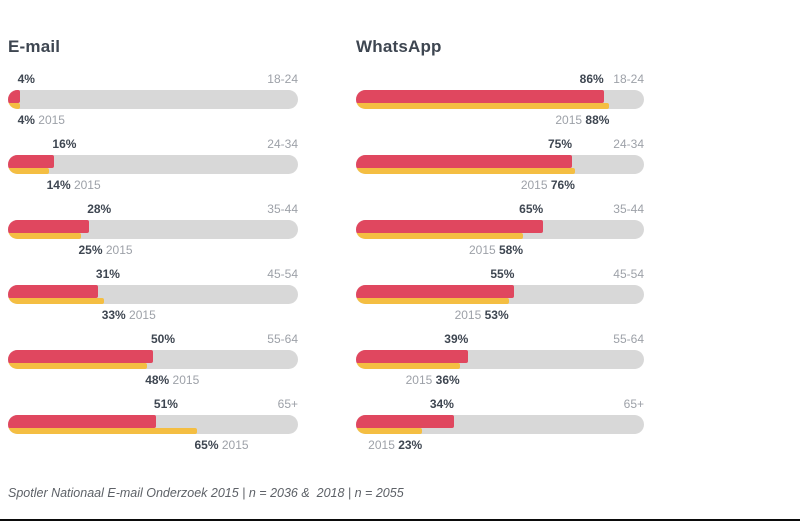 The image size is (800, 526). What do you see at coordinates (153, 185) in the screenshot?
I see `bar-row-bottom: 14% 2015` at bounding box center [153, 185].